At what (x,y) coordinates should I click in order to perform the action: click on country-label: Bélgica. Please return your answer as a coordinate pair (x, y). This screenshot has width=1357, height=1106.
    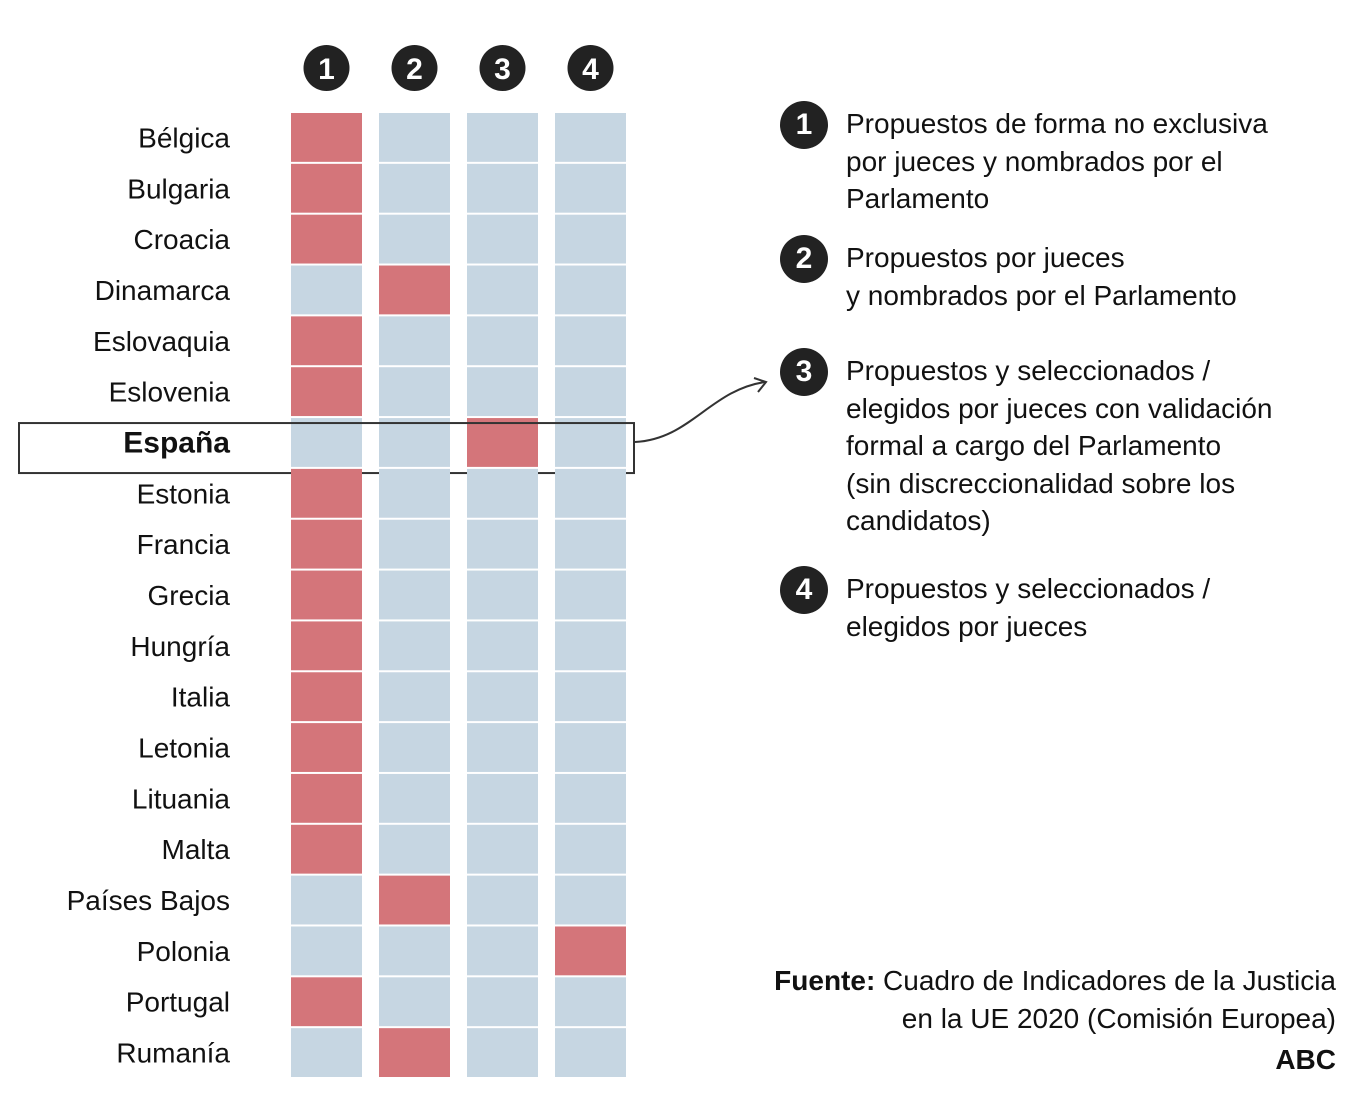
    Looking at the image, I should click on (184, 137).